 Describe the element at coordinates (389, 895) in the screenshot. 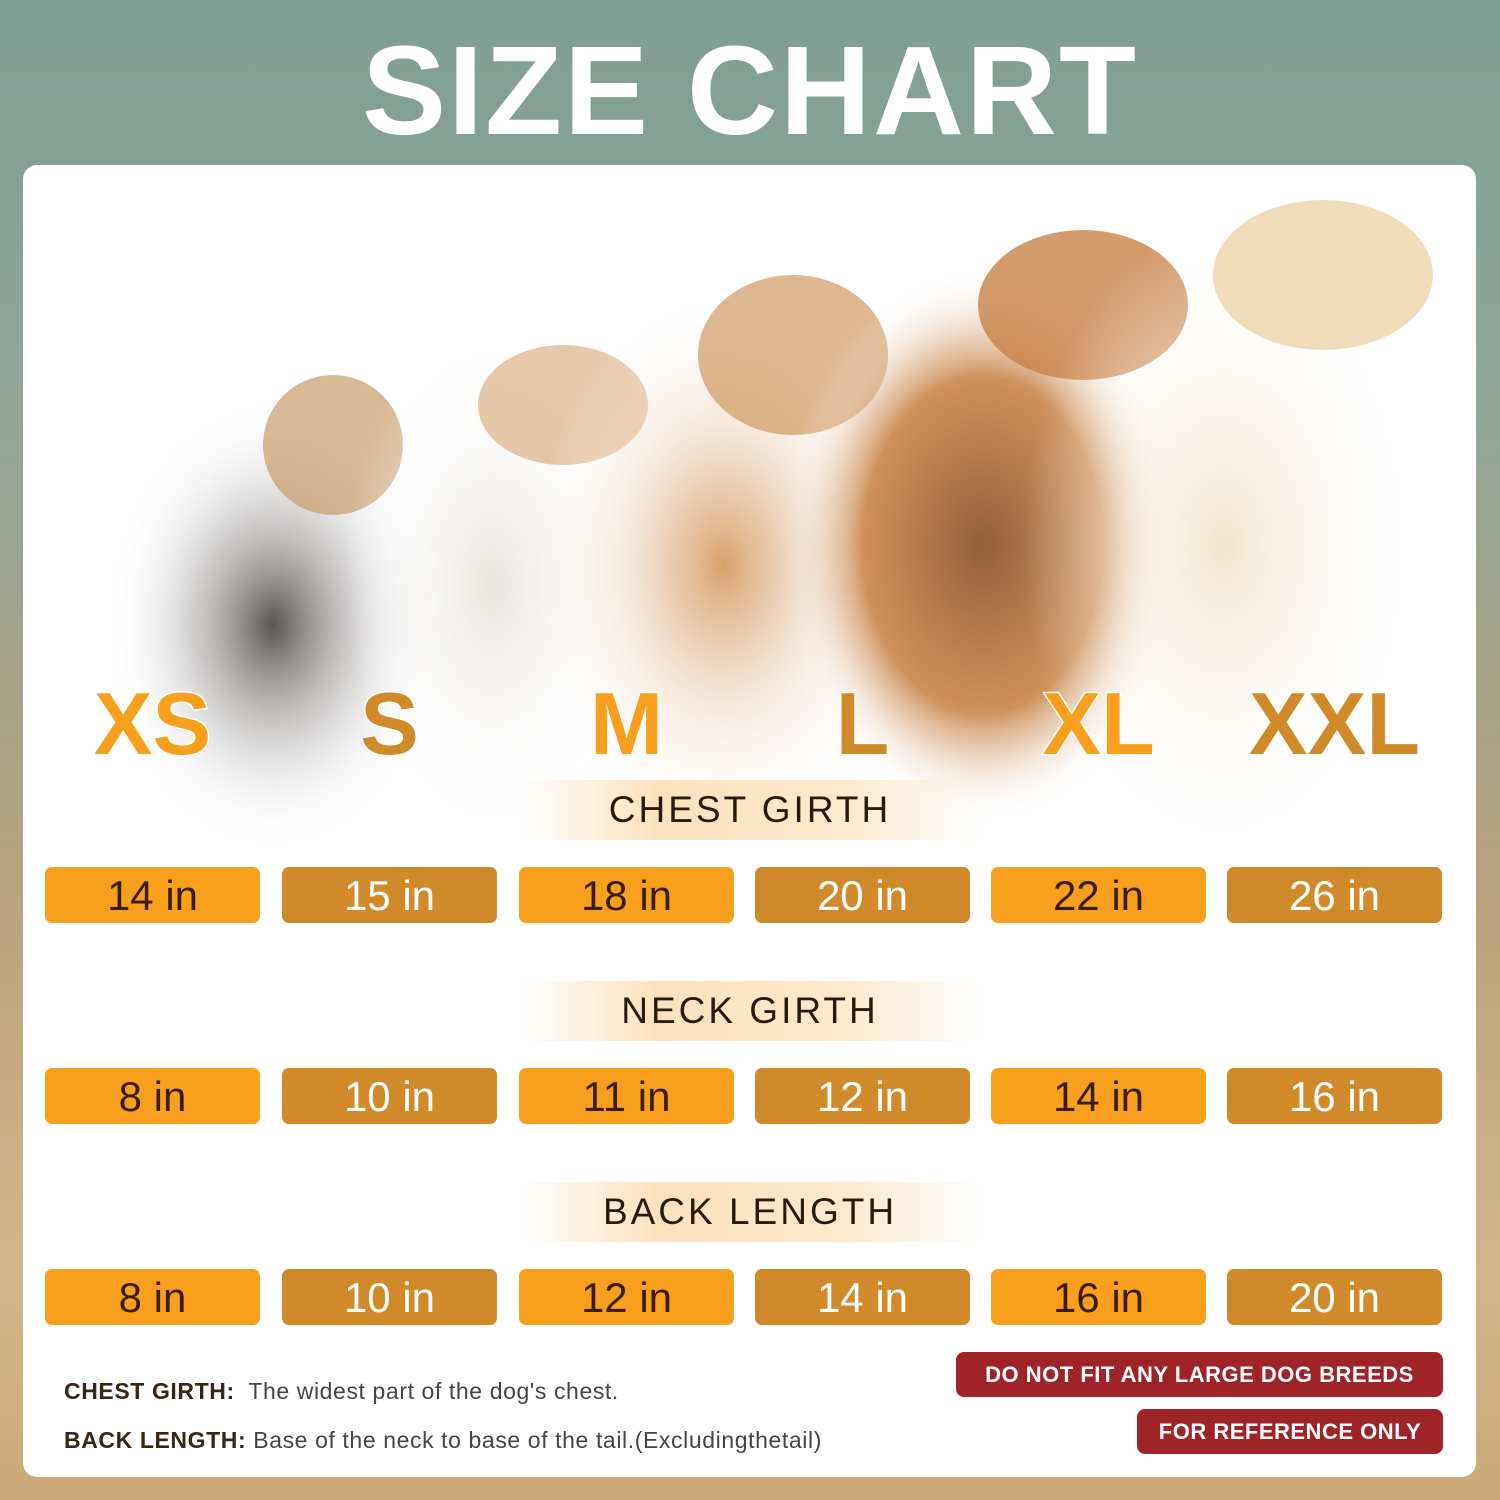

I see `size-value-s: 15 in` at that location.